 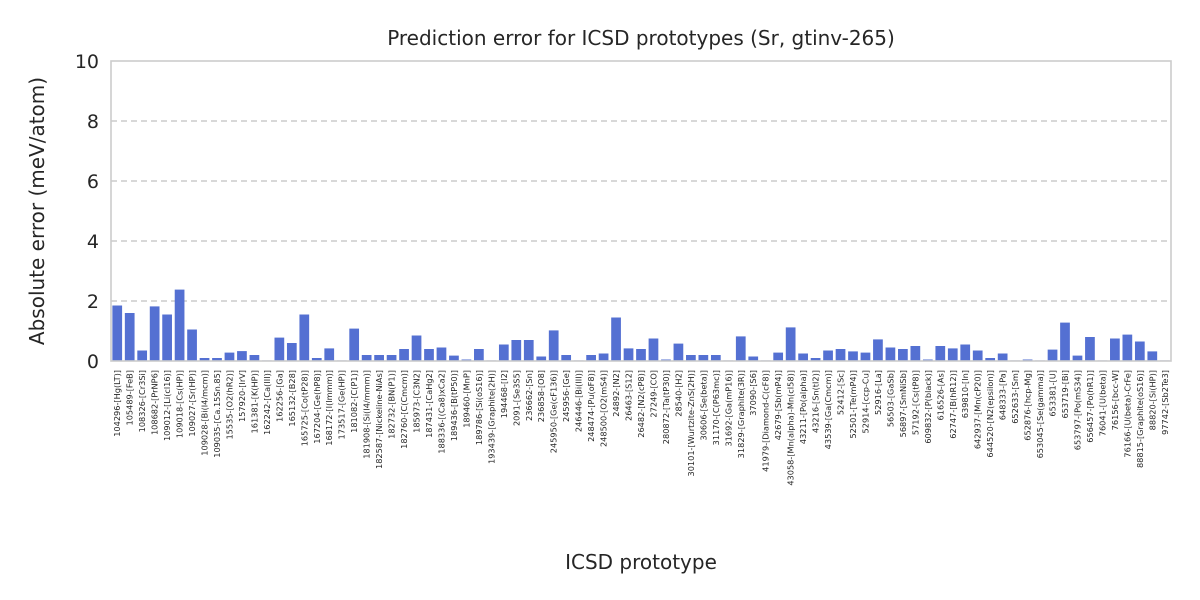 I want to click on x-tick-label: 181082-[C(P1)], so click(x=354, y=401).